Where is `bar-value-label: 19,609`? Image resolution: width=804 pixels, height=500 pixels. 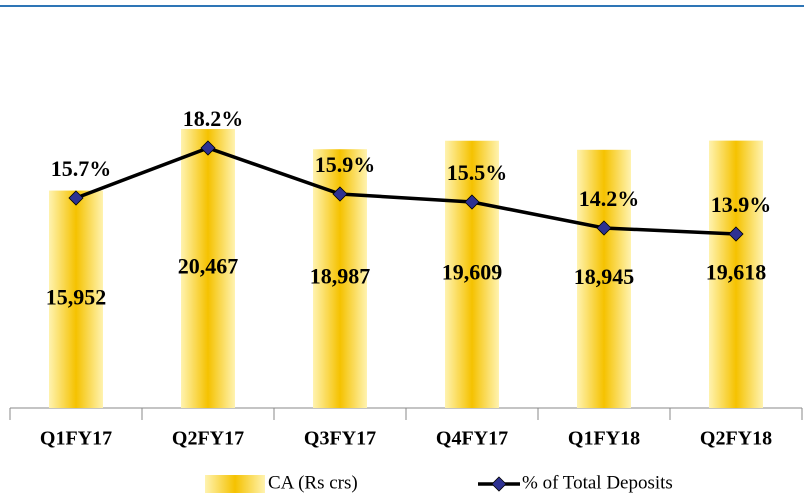
bar-value-label: 19,609 is located at coordinates (472, 271).